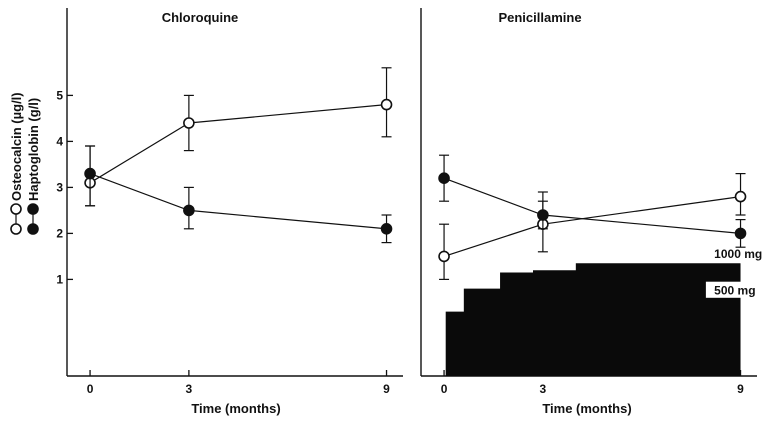  What do you see at coordinates (59, 141) in the screenshot?
I see `y-tick-label: 4` at bounding box center [59, 141].